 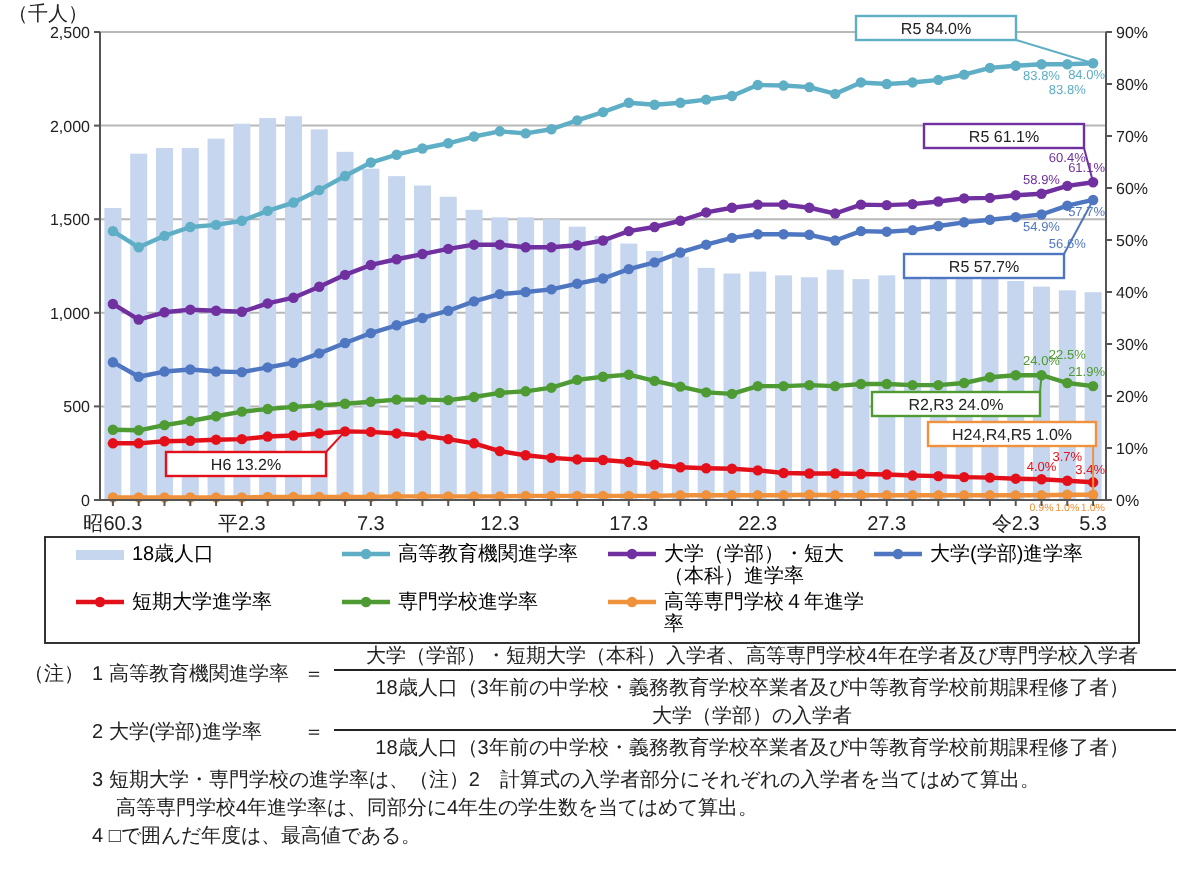 I want to click on x-tick-label: 昭60.3, so click(x=113, y=525).